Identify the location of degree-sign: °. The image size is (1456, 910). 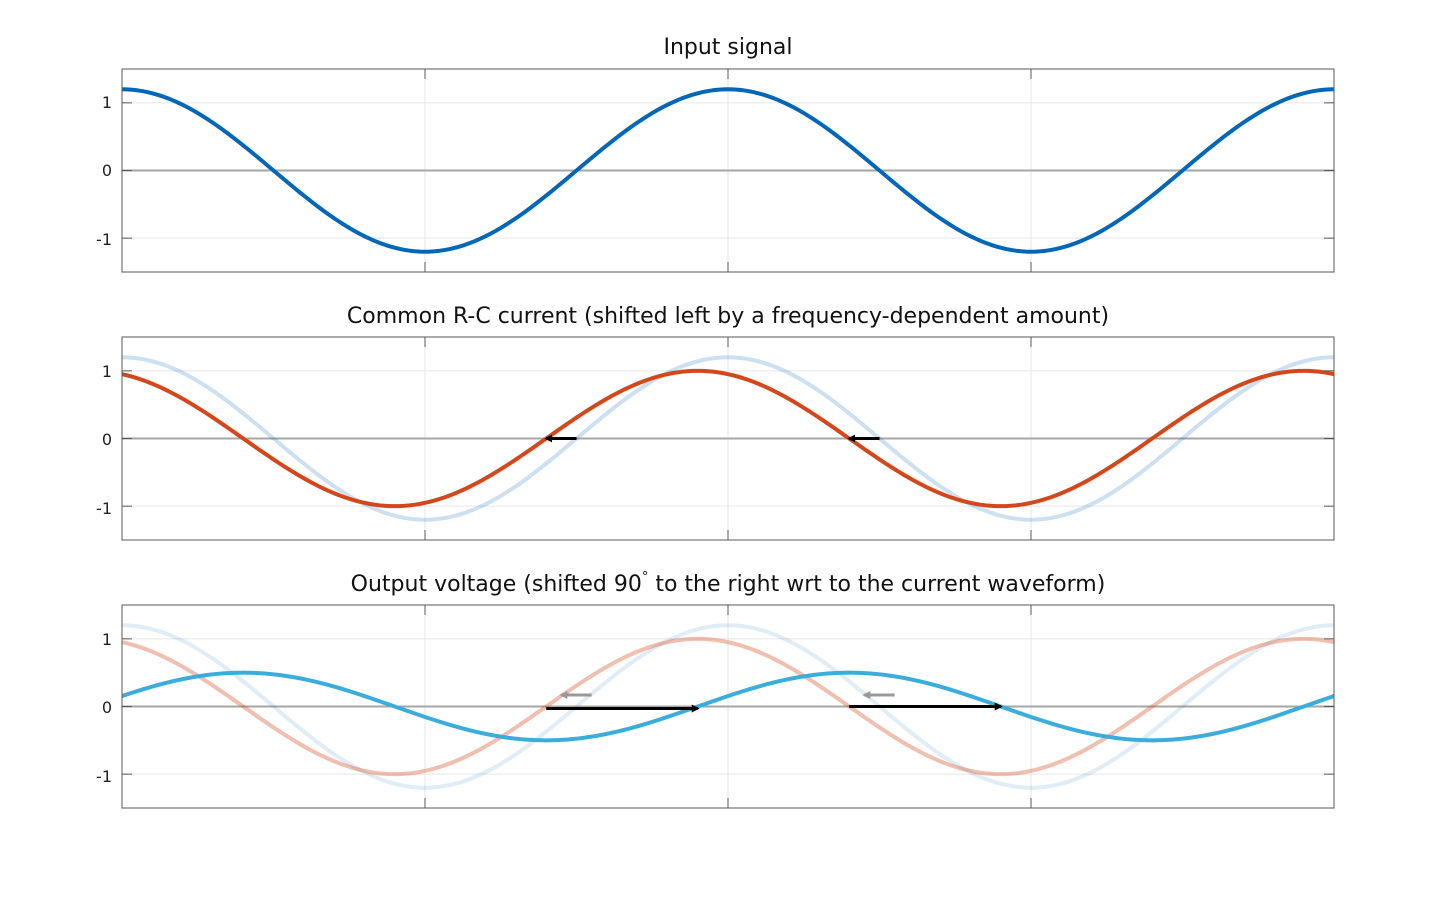
(645, 577).